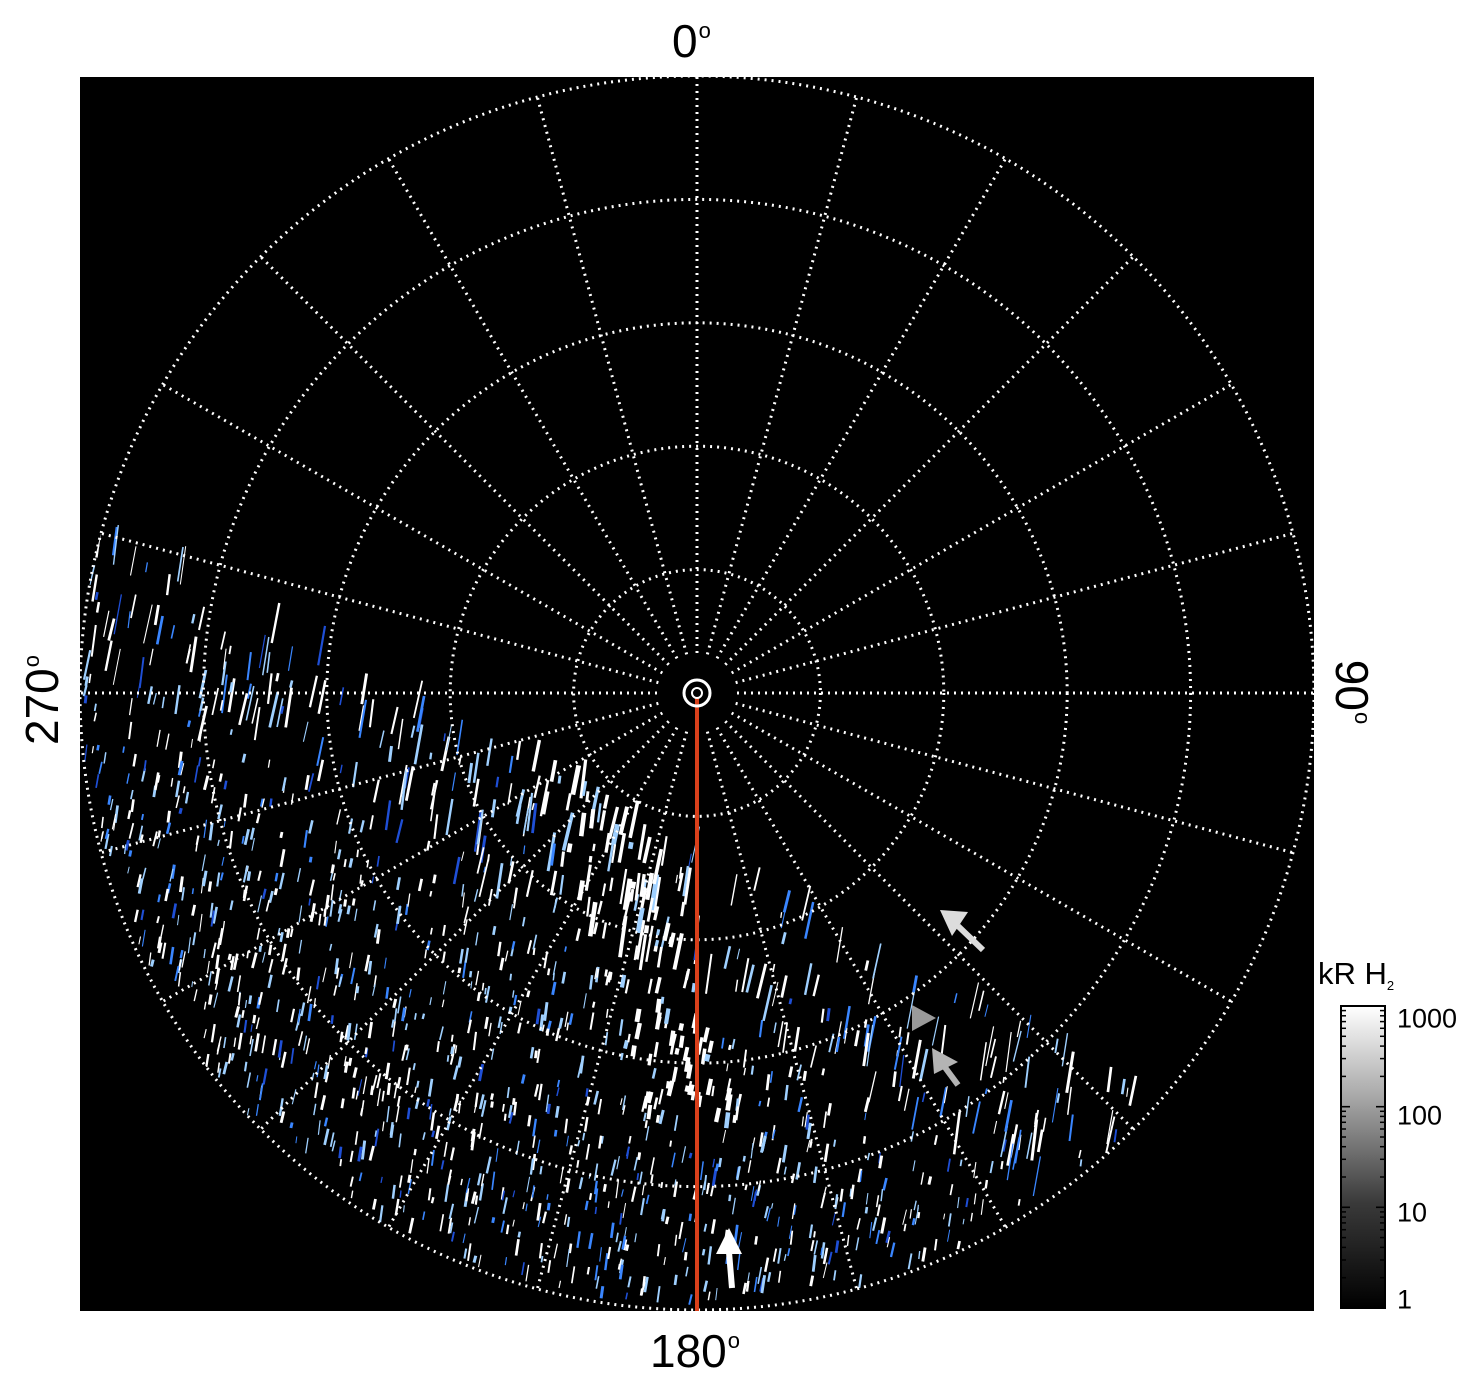 This screenshot has height=1386, width=1481. I want to click on colorbar-gradient, so click(1363, 1157).